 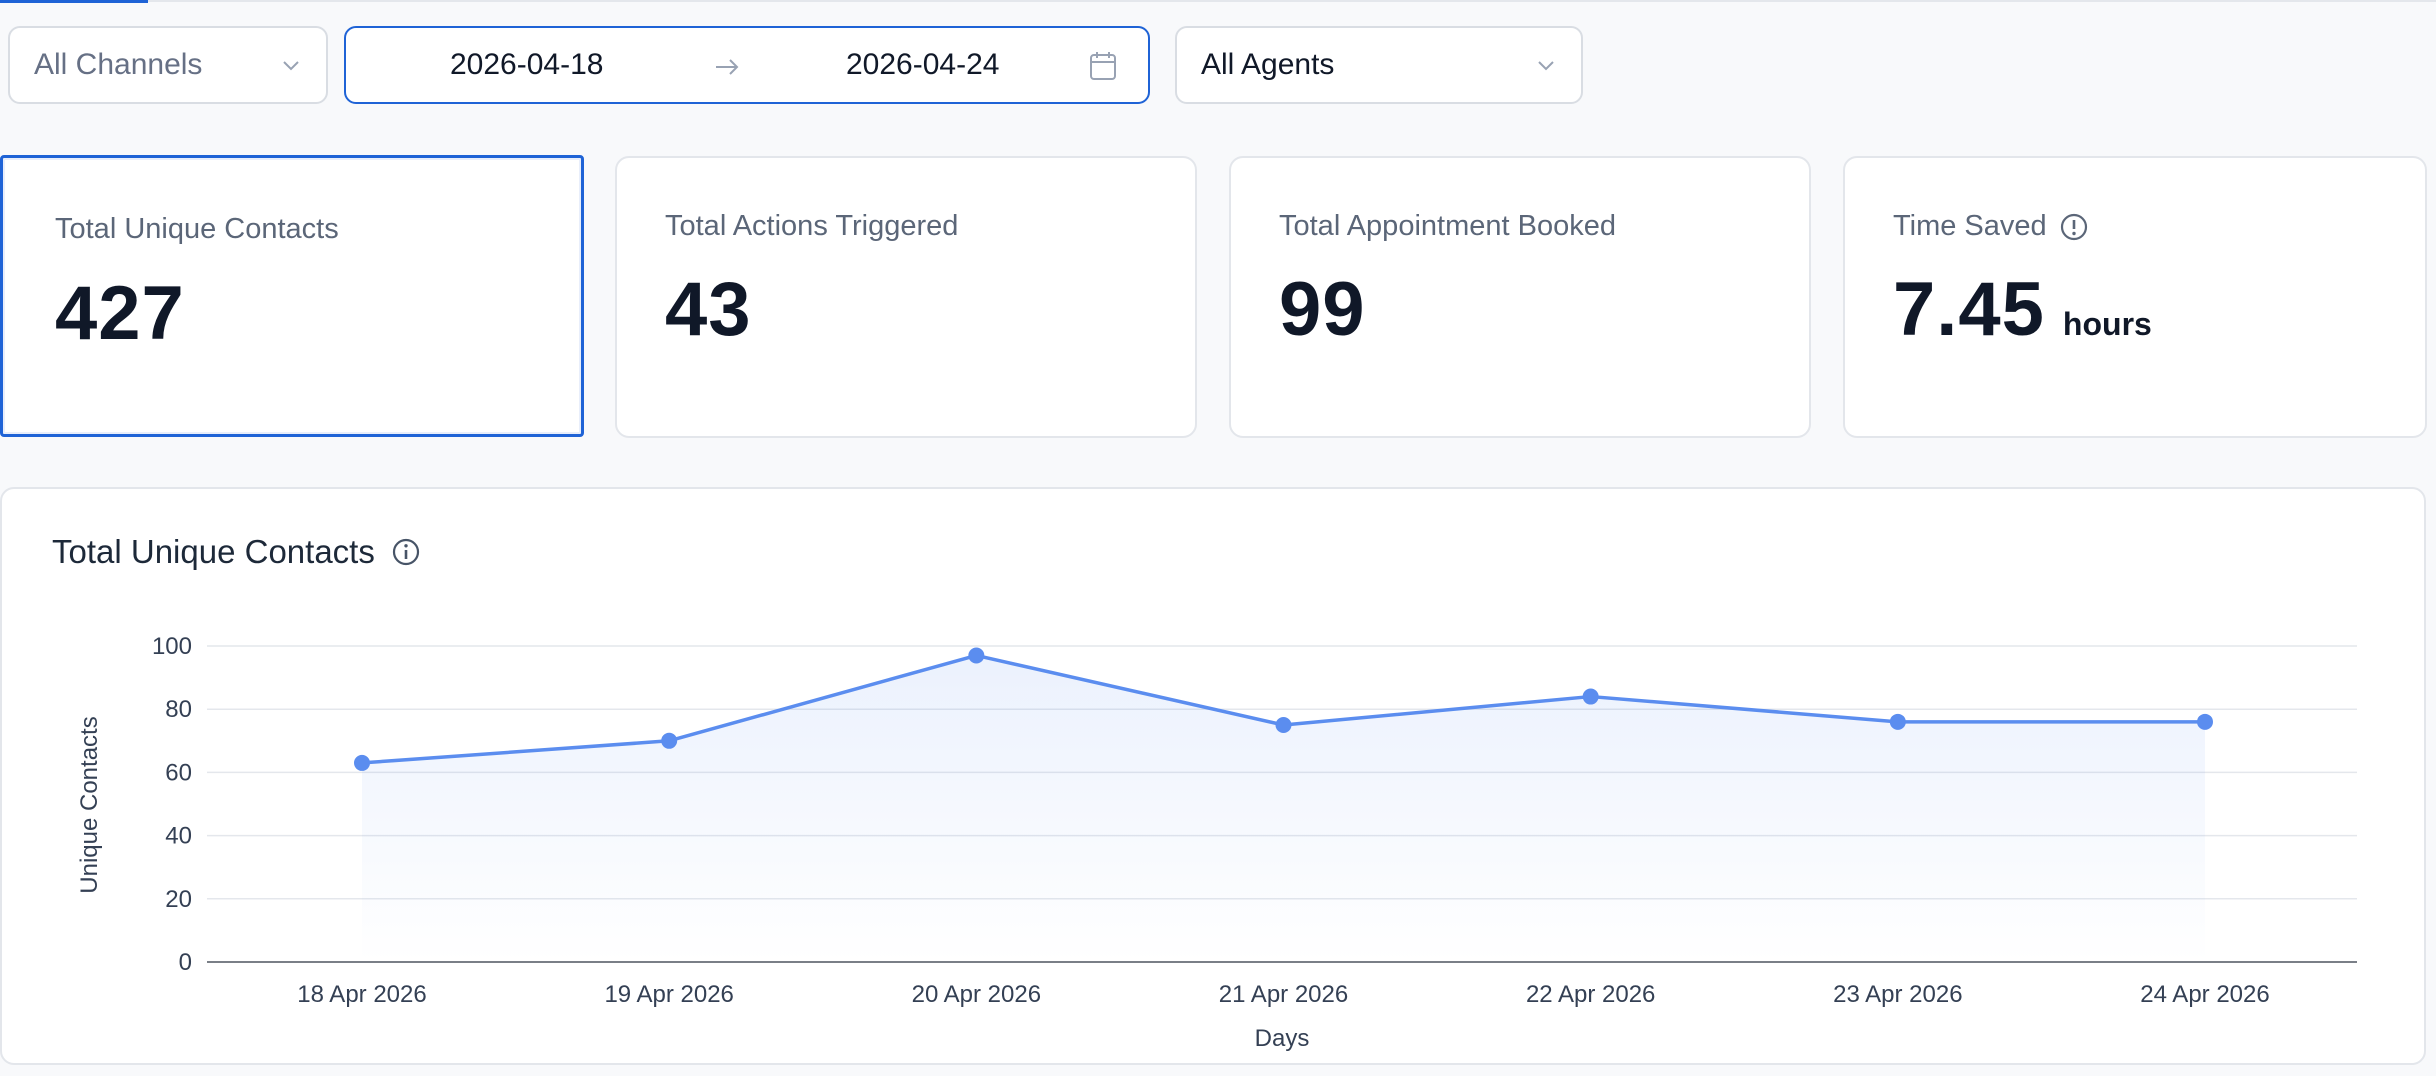 I want to click on metric-label: Time Saved, so click(x=1970, y=226).